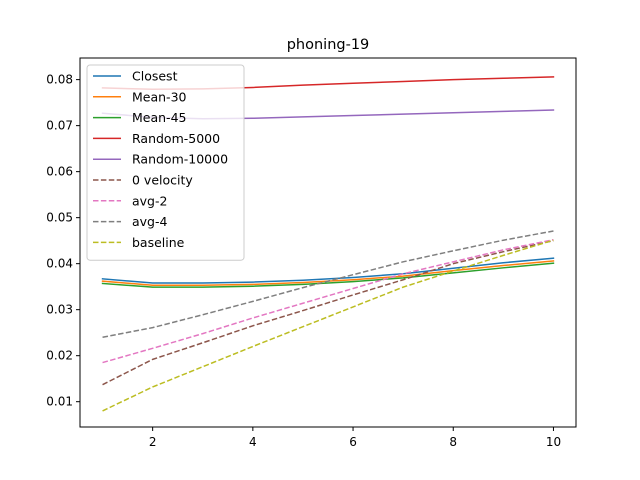  I want to click on legend-label: Closest, so click(155, 76).